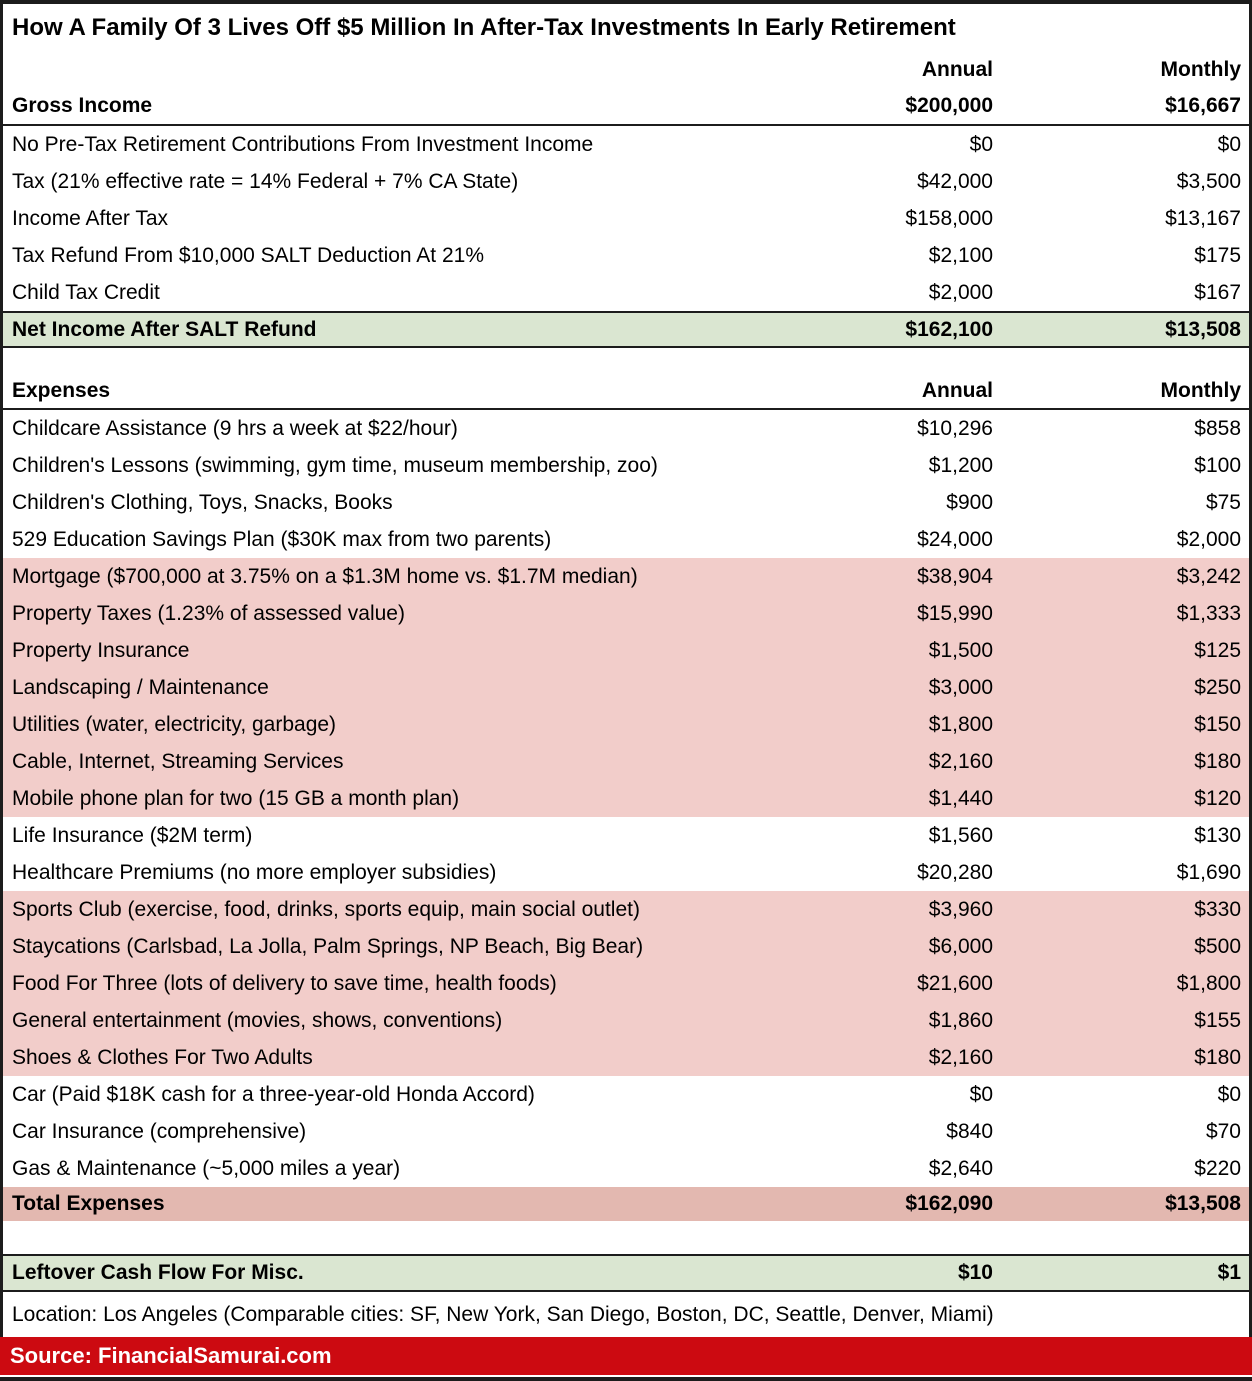  I want to click on income-row: Child Tax Credit $2,000 $167, so click(626, 292).